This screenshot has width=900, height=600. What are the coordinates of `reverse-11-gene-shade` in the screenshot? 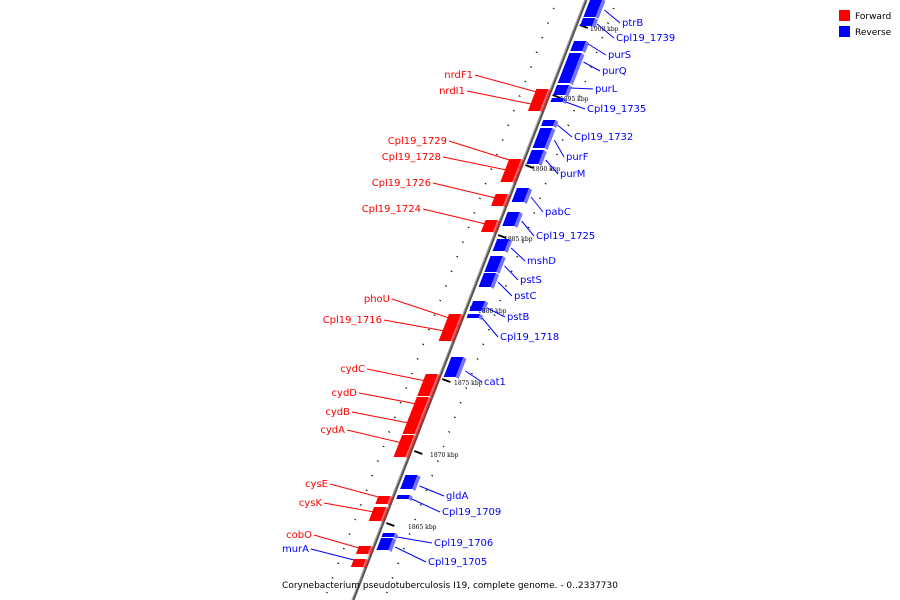 It's located at (508, 246).